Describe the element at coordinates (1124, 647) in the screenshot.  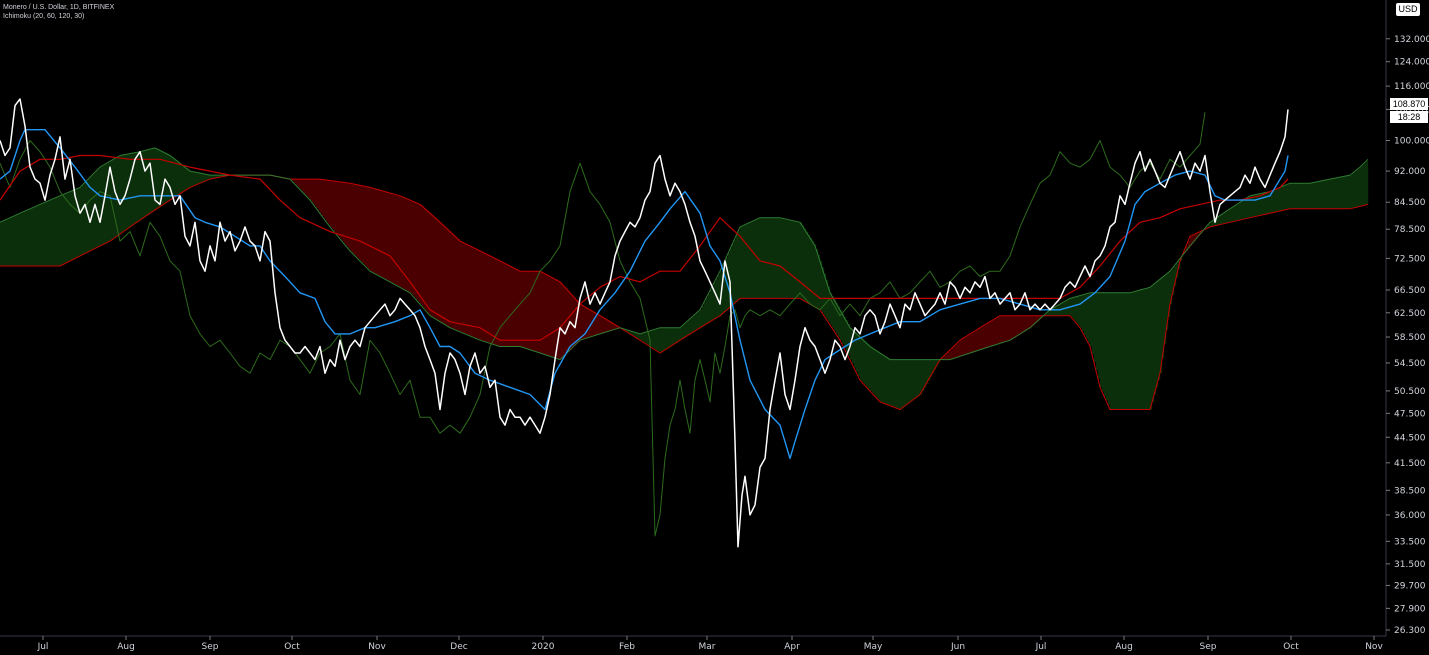
I see `x-tick-label: Aug` at that location.